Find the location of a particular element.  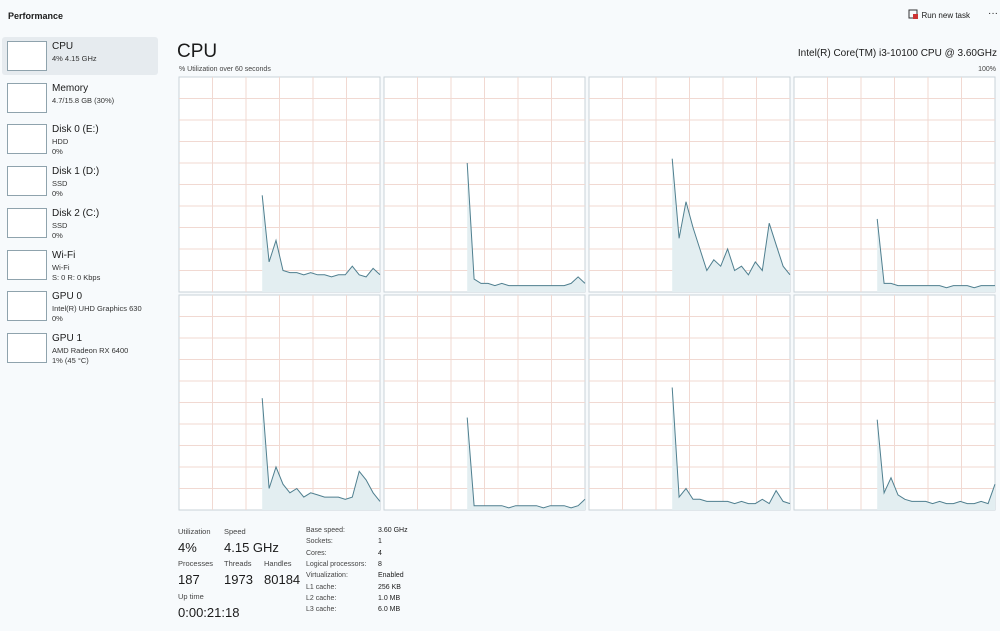

spec-label: Sockets: is located at coordinates (319, 542).